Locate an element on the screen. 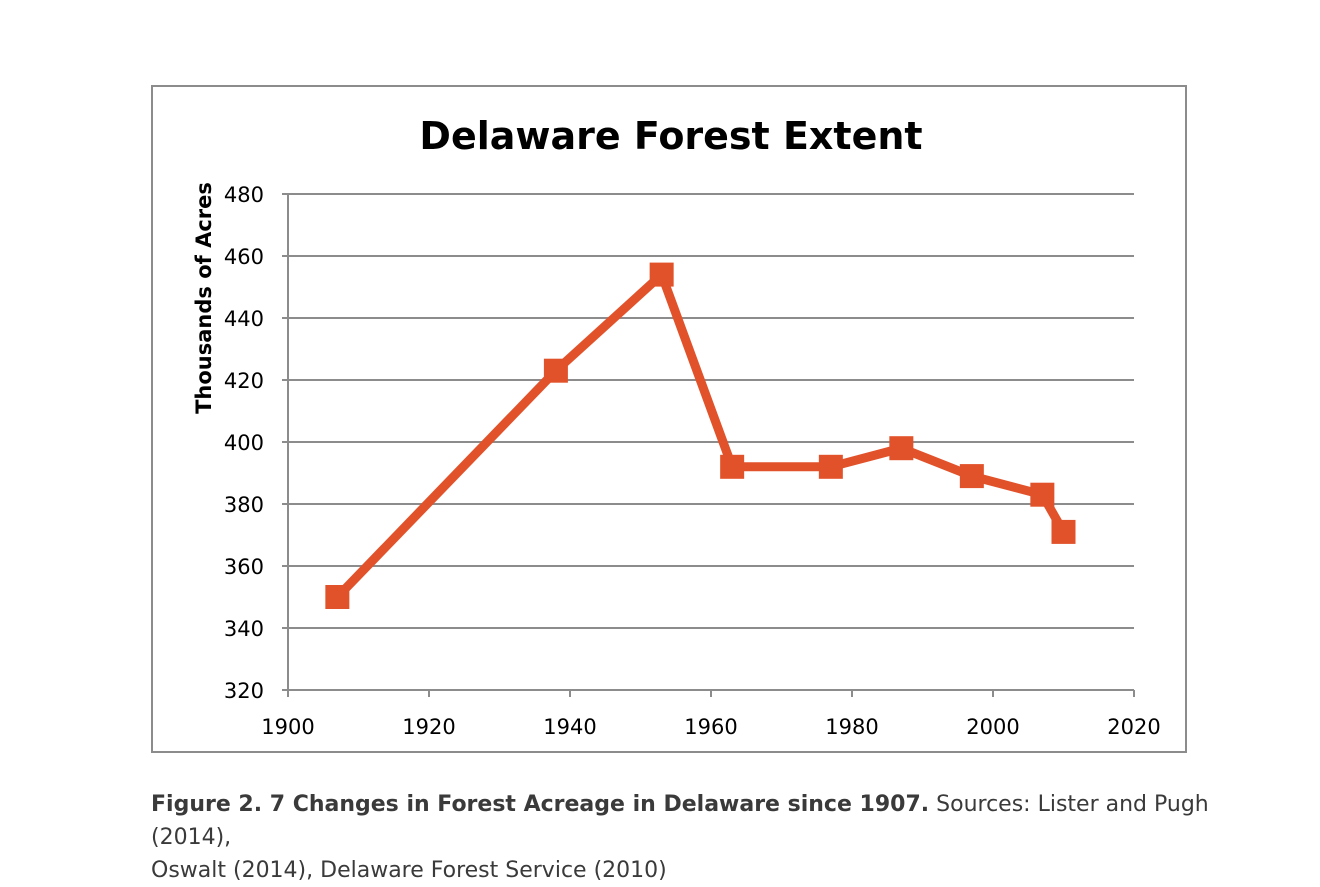 This screenshot has height=887, width=1320. x-tick-label: 2020 is located at coordinates (1133, 727).